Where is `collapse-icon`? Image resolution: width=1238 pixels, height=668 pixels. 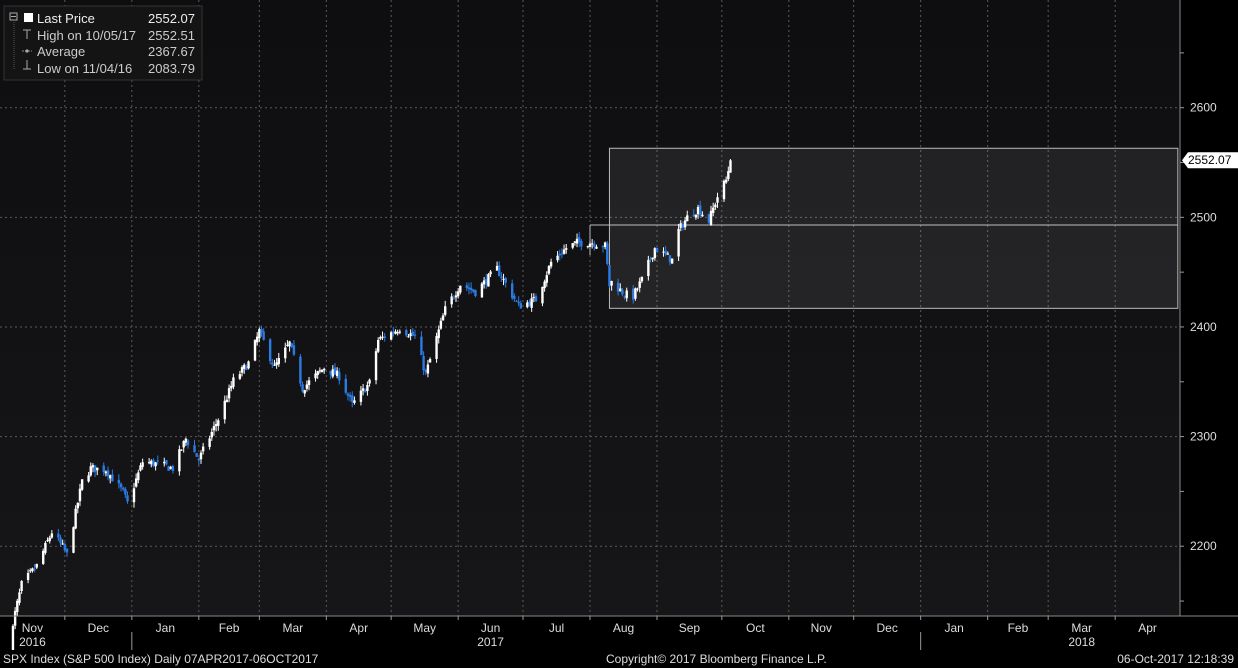
collapse-icon is located at coordinates (13, 16).